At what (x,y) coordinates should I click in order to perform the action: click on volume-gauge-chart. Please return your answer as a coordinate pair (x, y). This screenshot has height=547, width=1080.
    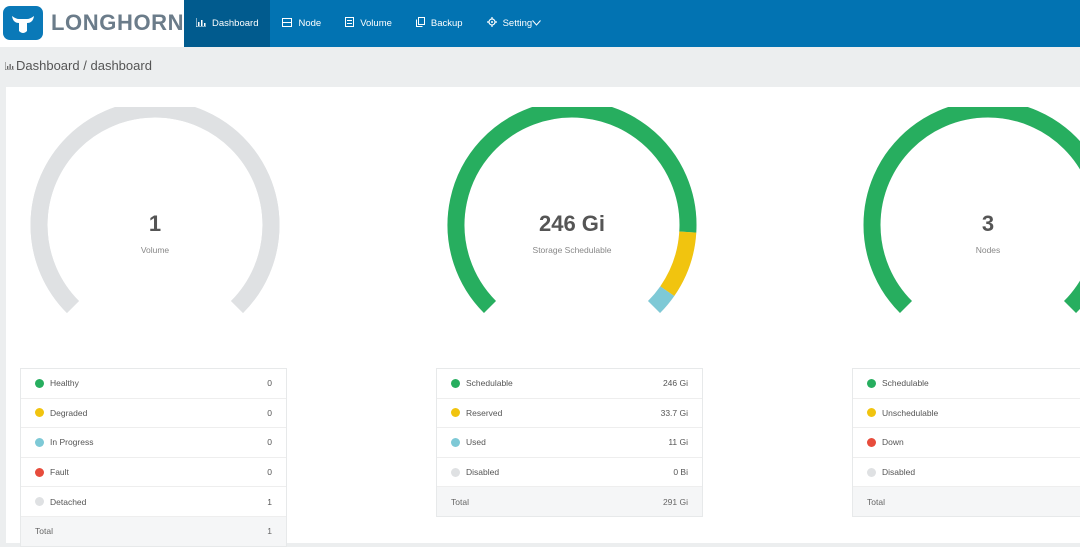
    Looking at the image, I should click on (155, 207).